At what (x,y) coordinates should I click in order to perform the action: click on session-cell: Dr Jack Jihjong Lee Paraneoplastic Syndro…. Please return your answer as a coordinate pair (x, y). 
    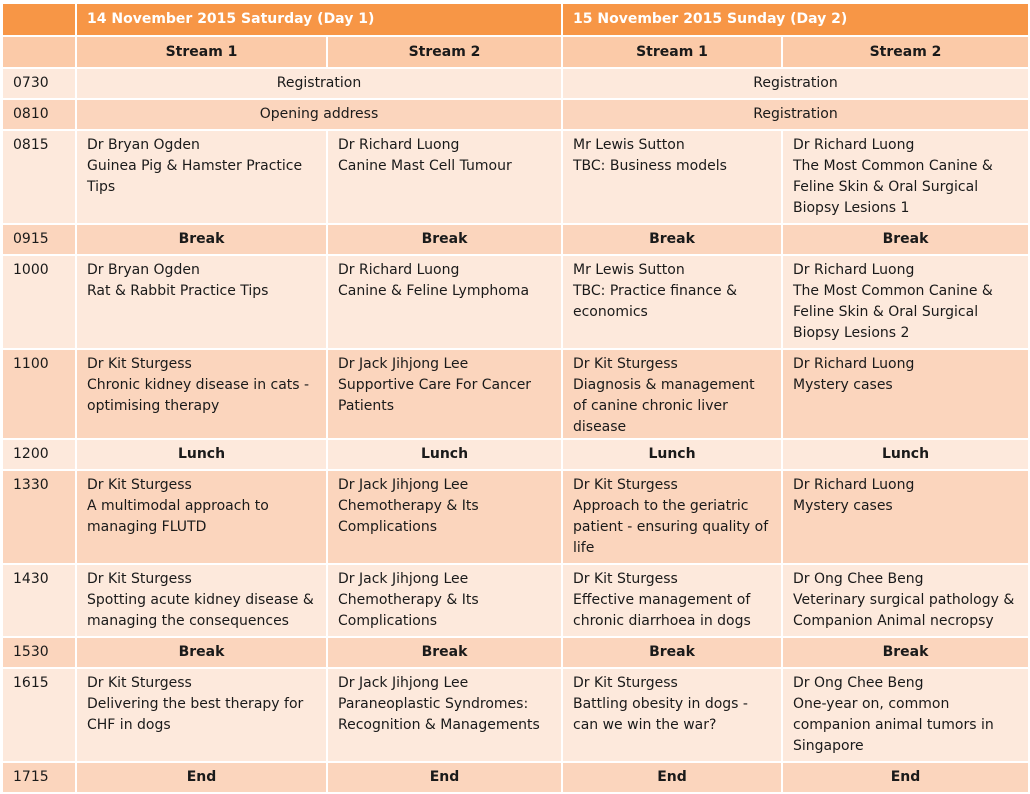
    Looking at the image, I should click on (444, 715).